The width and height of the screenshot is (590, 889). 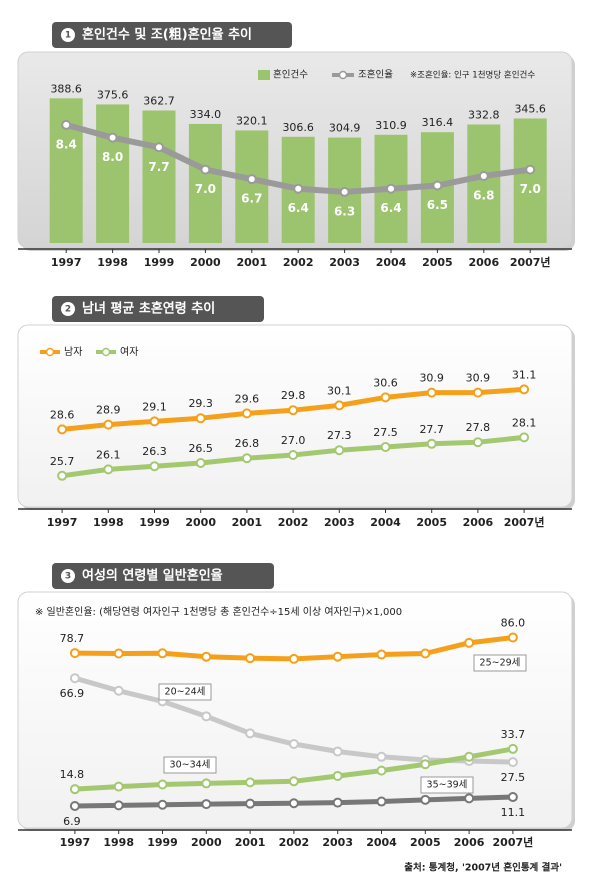 I want to click on line-value-label: 6.4, so click(x=390, y=208).